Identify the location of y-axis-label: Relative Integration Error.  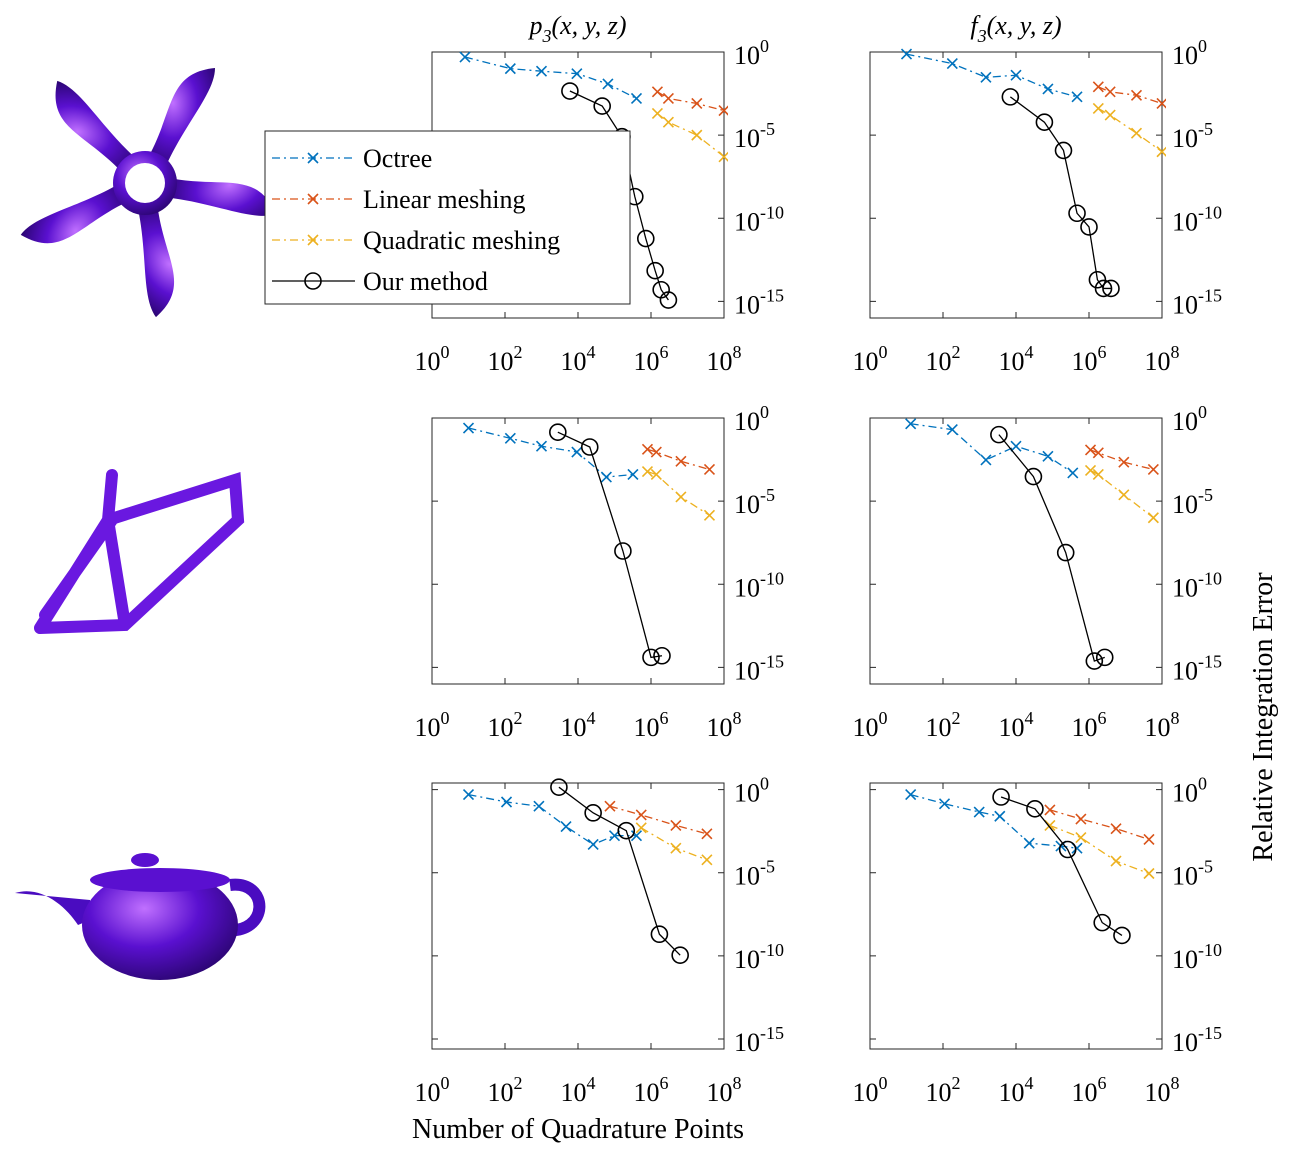
(1263, 717).